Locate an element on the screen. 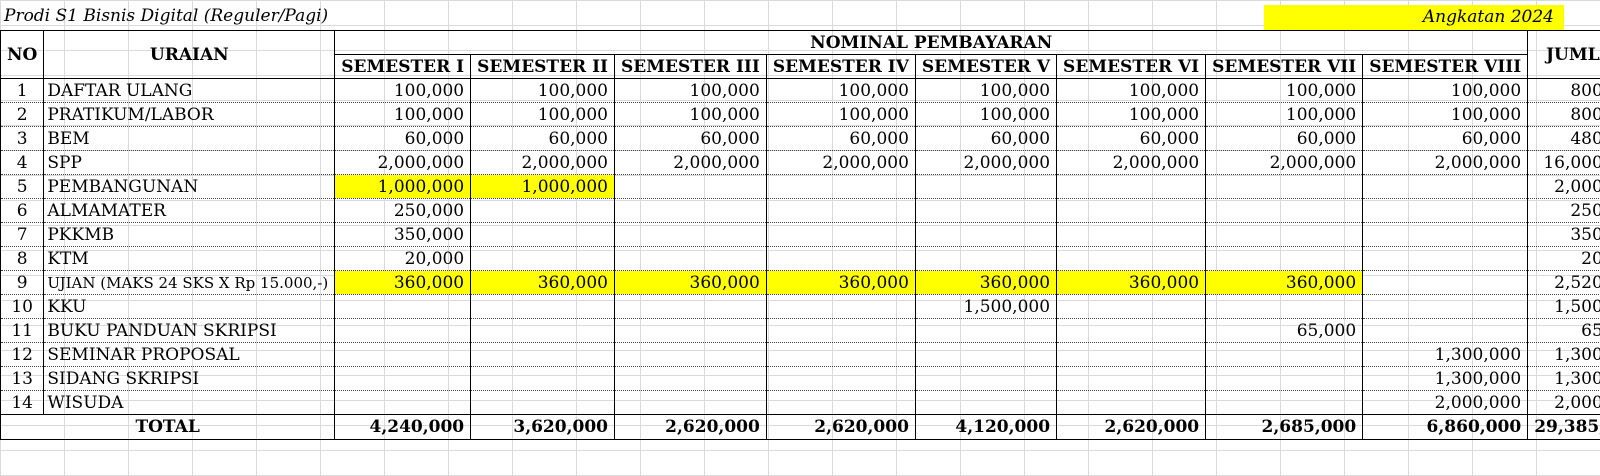 This screenshot has width=1600, height=476. description-cell: PEMBANGUNAN is located at coordinates (189, 186).